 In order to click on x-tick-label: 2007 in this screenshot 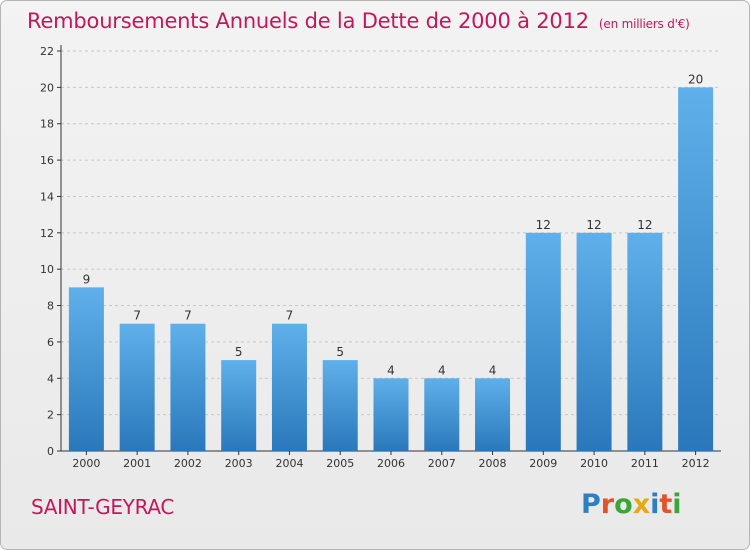, I will do `click(442, 463)`.